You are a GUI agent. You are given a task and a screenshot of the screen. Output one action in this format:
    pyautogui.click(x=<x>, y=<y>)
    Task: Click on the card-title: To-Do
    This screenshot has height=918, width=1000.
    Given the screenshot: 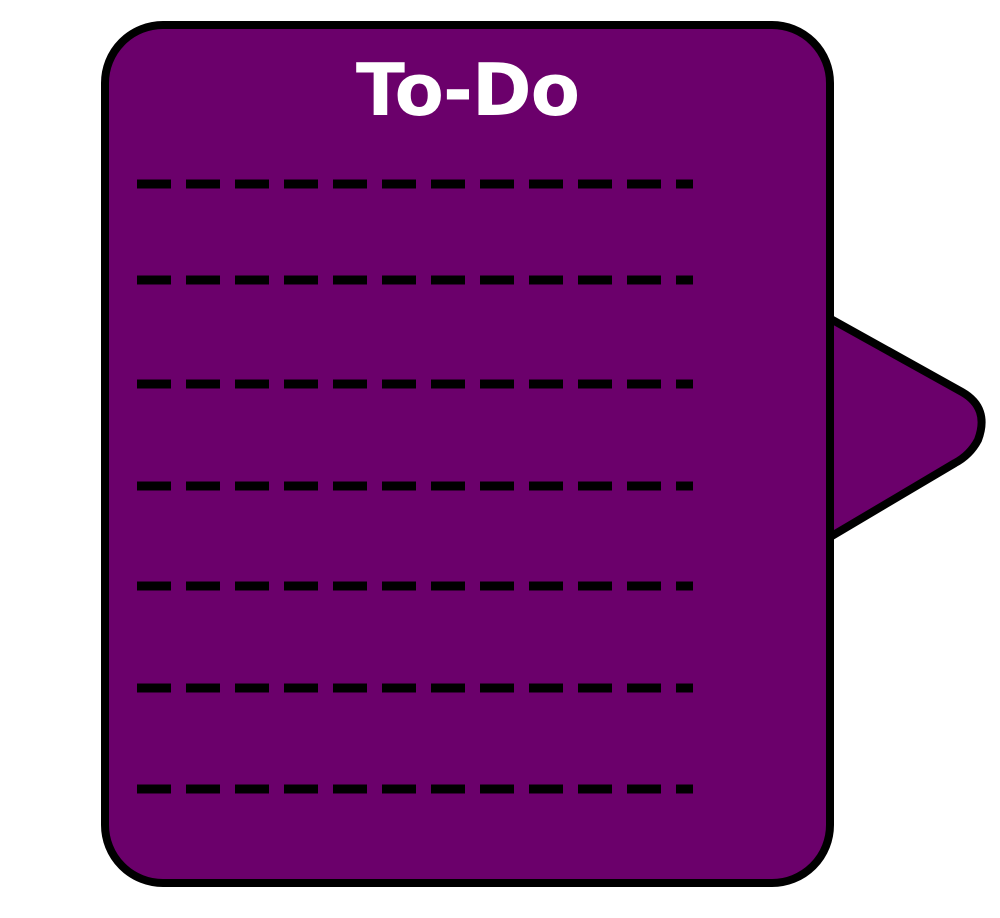 What is the action you would take?
    pyautogui.click(x=467, y=90)
    